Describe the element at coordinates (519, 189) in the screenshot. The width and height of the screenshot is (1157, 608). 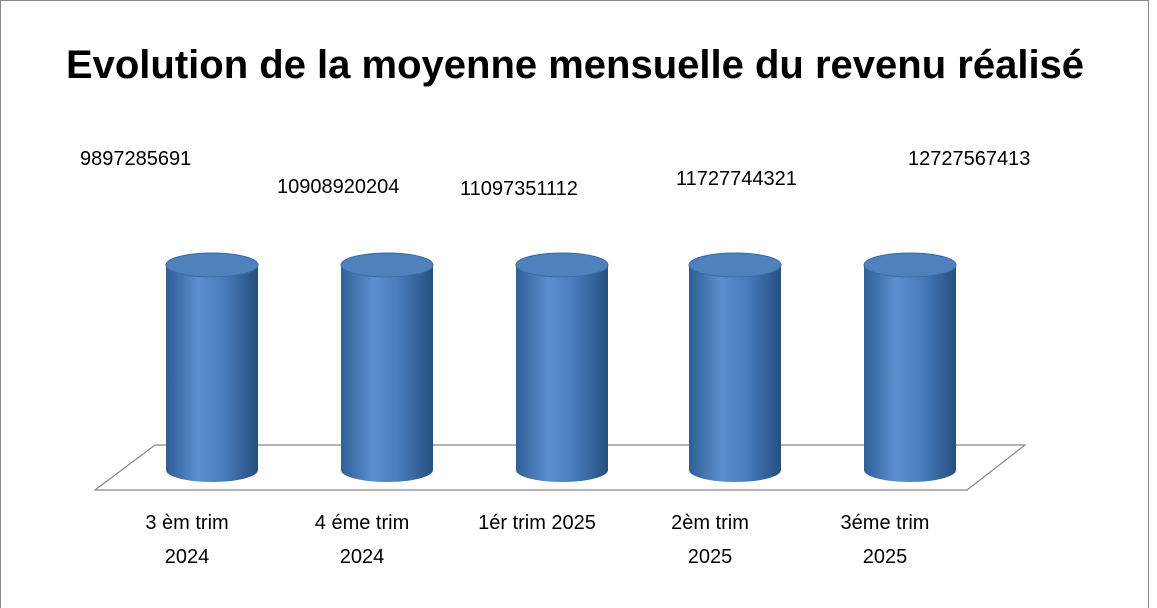
I see `data-label: 11097351112` at that location.